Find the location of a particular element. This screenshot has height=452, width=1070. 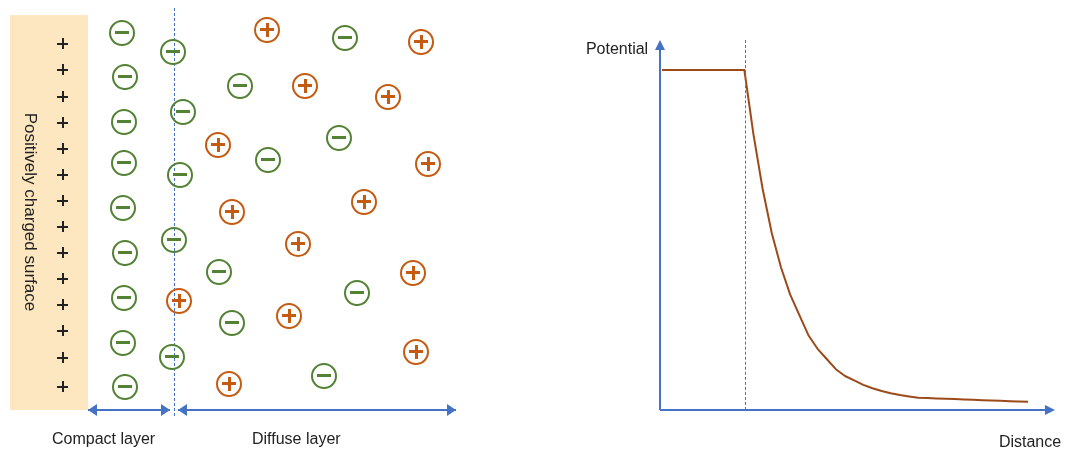

text: Compact layer is located at coordinates (104, 439).